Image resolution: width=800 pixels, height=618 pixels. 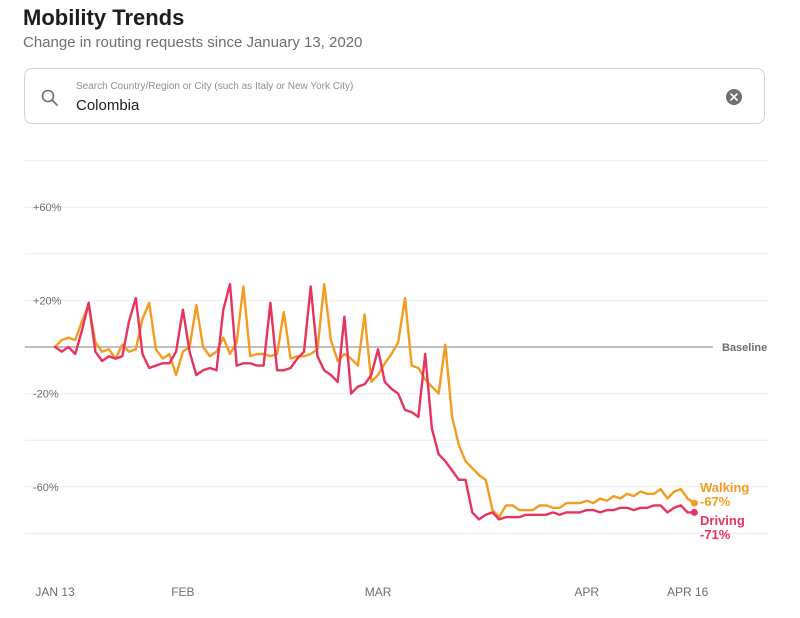 I want to click on clear-icon, so click(x=734, y=97).